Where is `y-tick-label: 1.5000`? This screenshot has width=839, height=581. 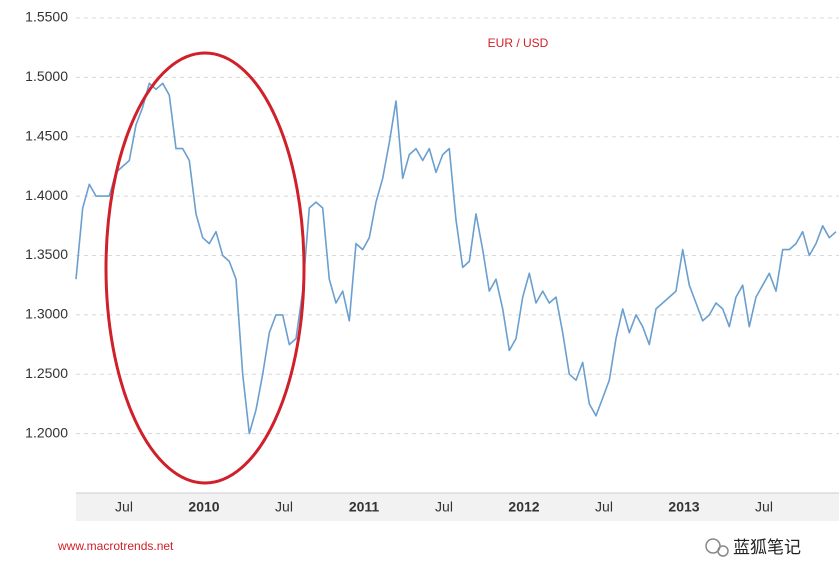 y-tick-label: 1.5000 is located at coordinates (46, 76).